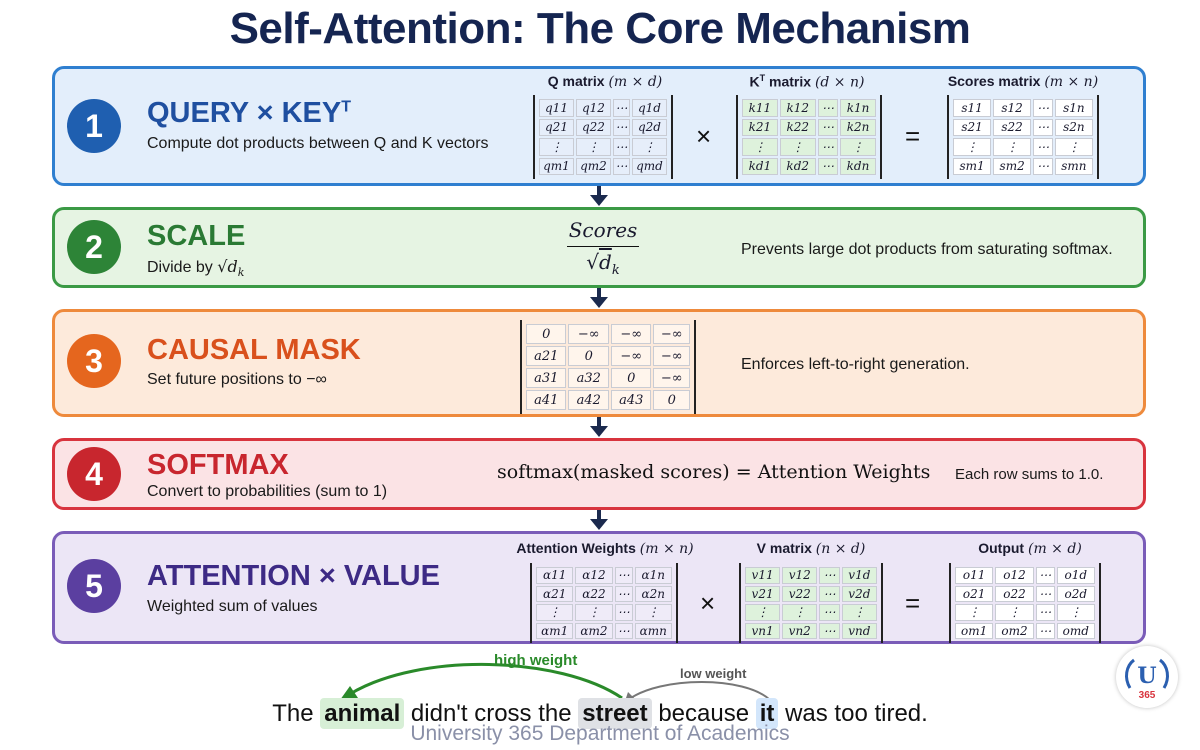  What do you see at coordinates (556, 166) in the screenshot?
I see `matrix-cell: qm1` at bounding box center [556, 166].